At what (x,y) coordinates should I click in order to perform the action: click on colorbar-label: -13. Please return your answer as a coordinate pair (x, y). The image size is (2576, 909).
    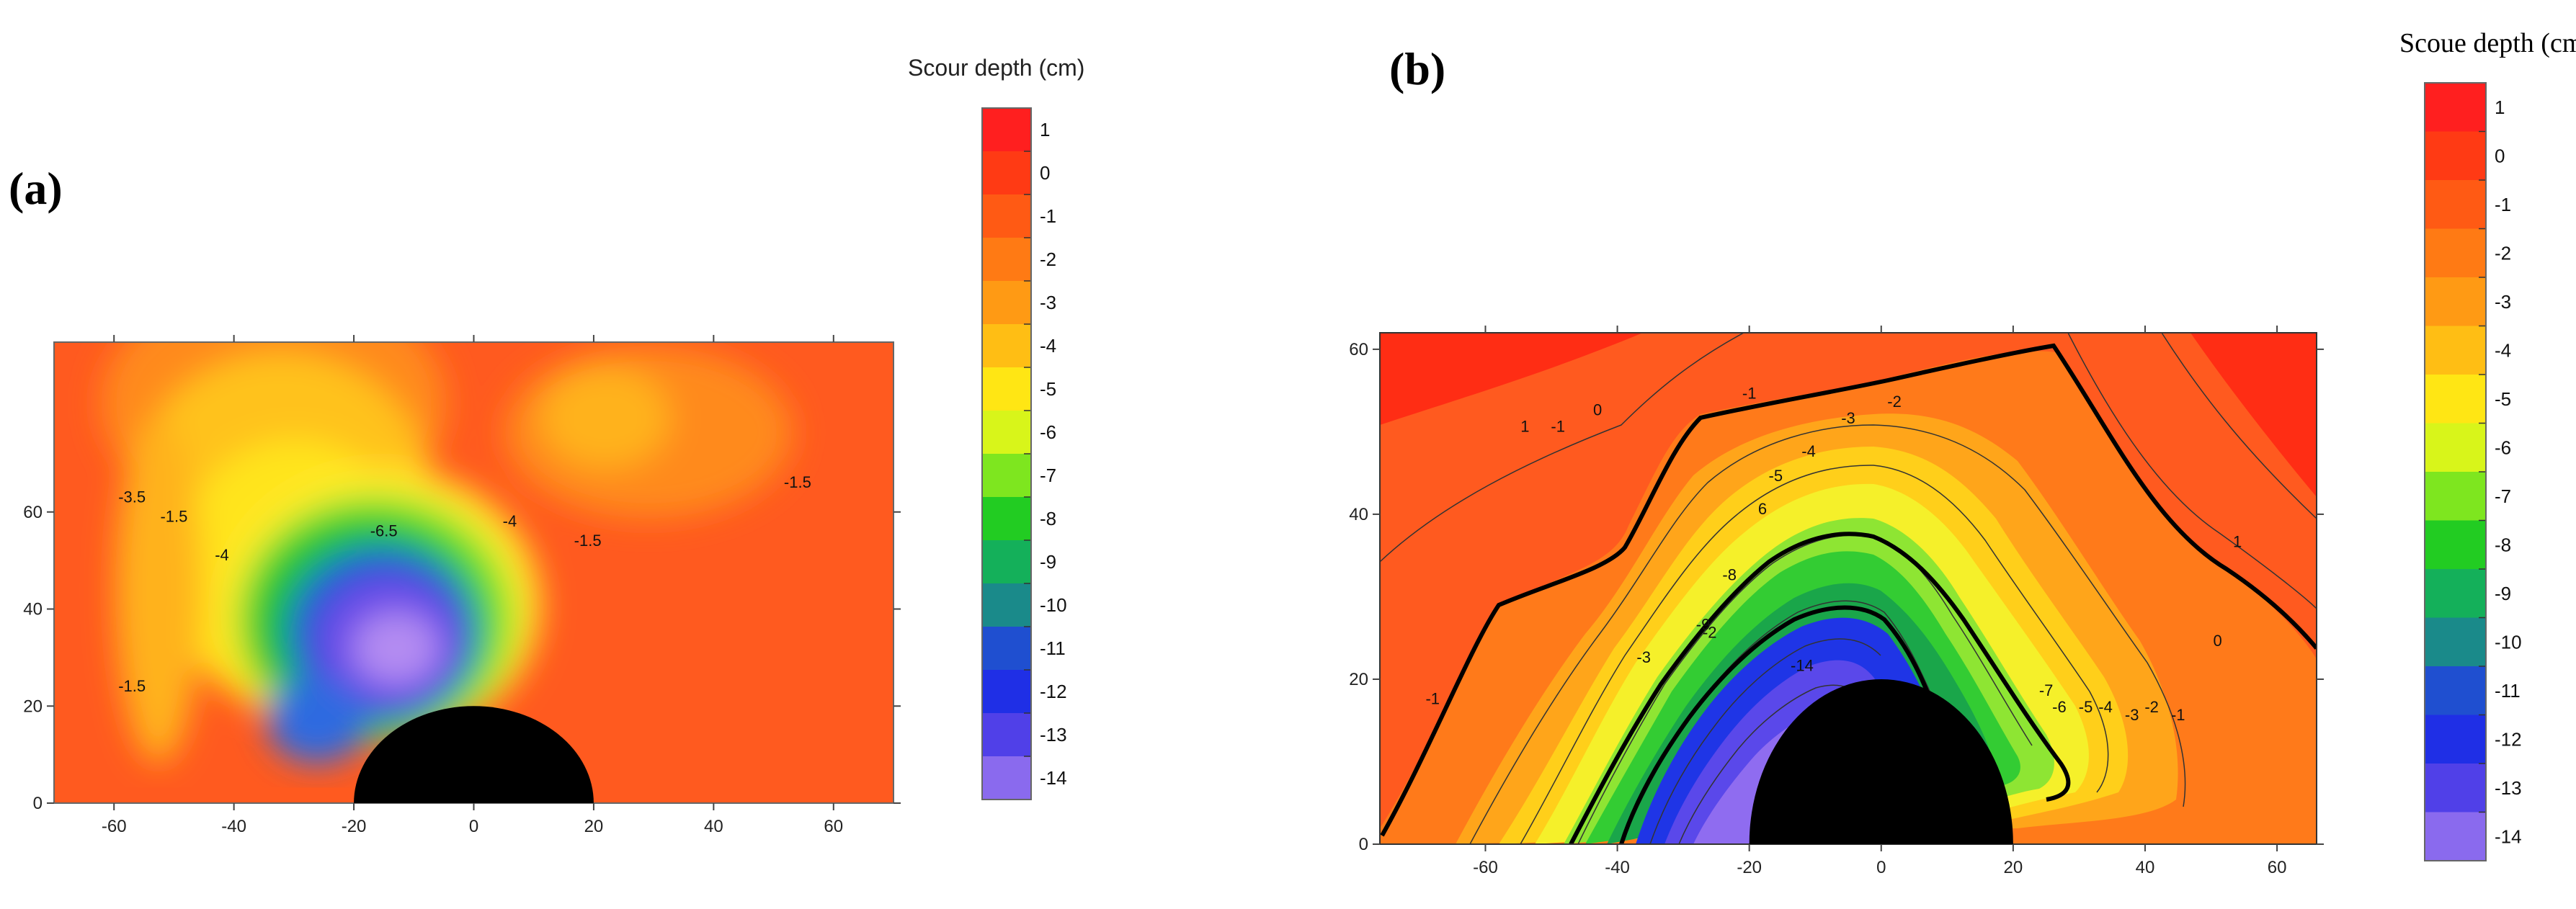
    Looking at the image, I should click on (2508, 788).